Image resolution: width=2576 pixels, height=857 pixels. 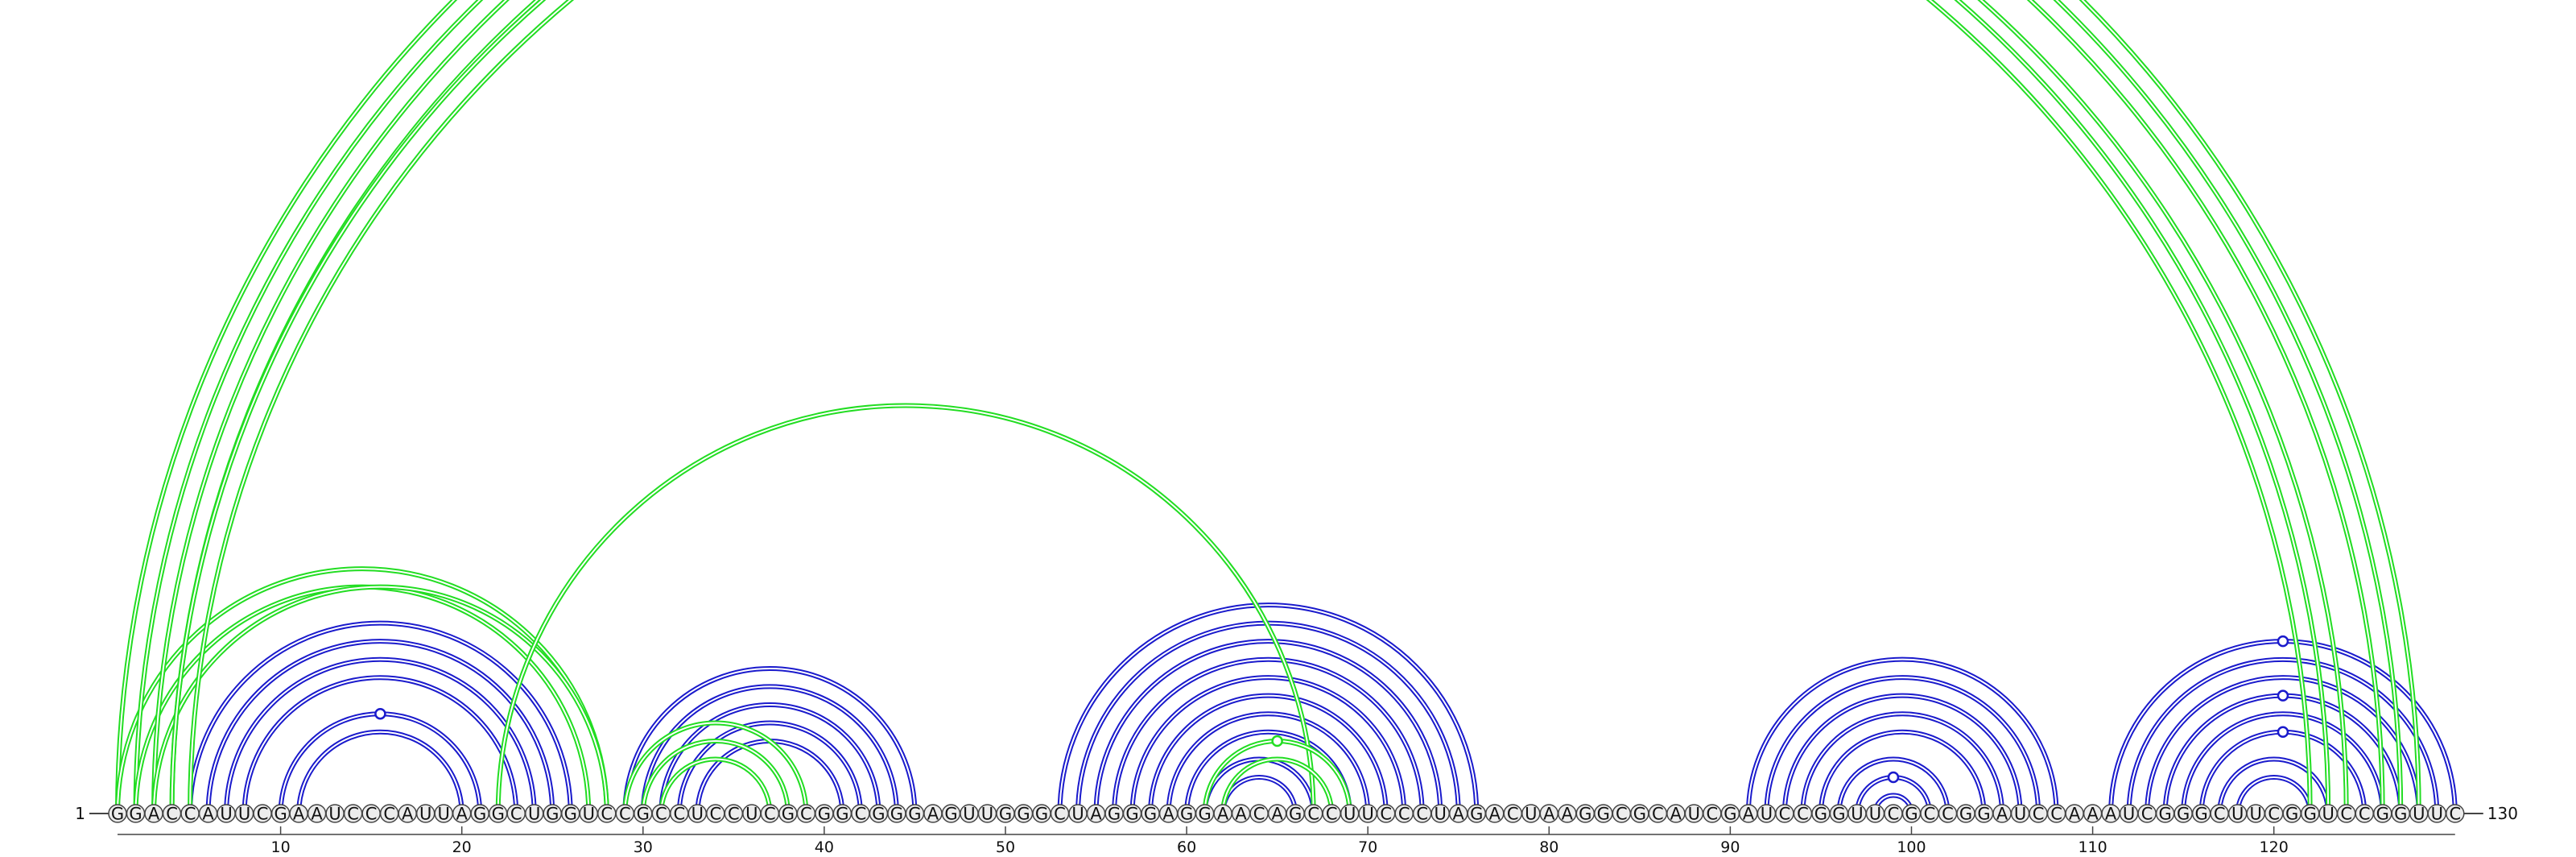 What do you see at coordinates (752, 814) in the screenshot?
I see `nucleotide-36: U` at bounding box center [752, 814].